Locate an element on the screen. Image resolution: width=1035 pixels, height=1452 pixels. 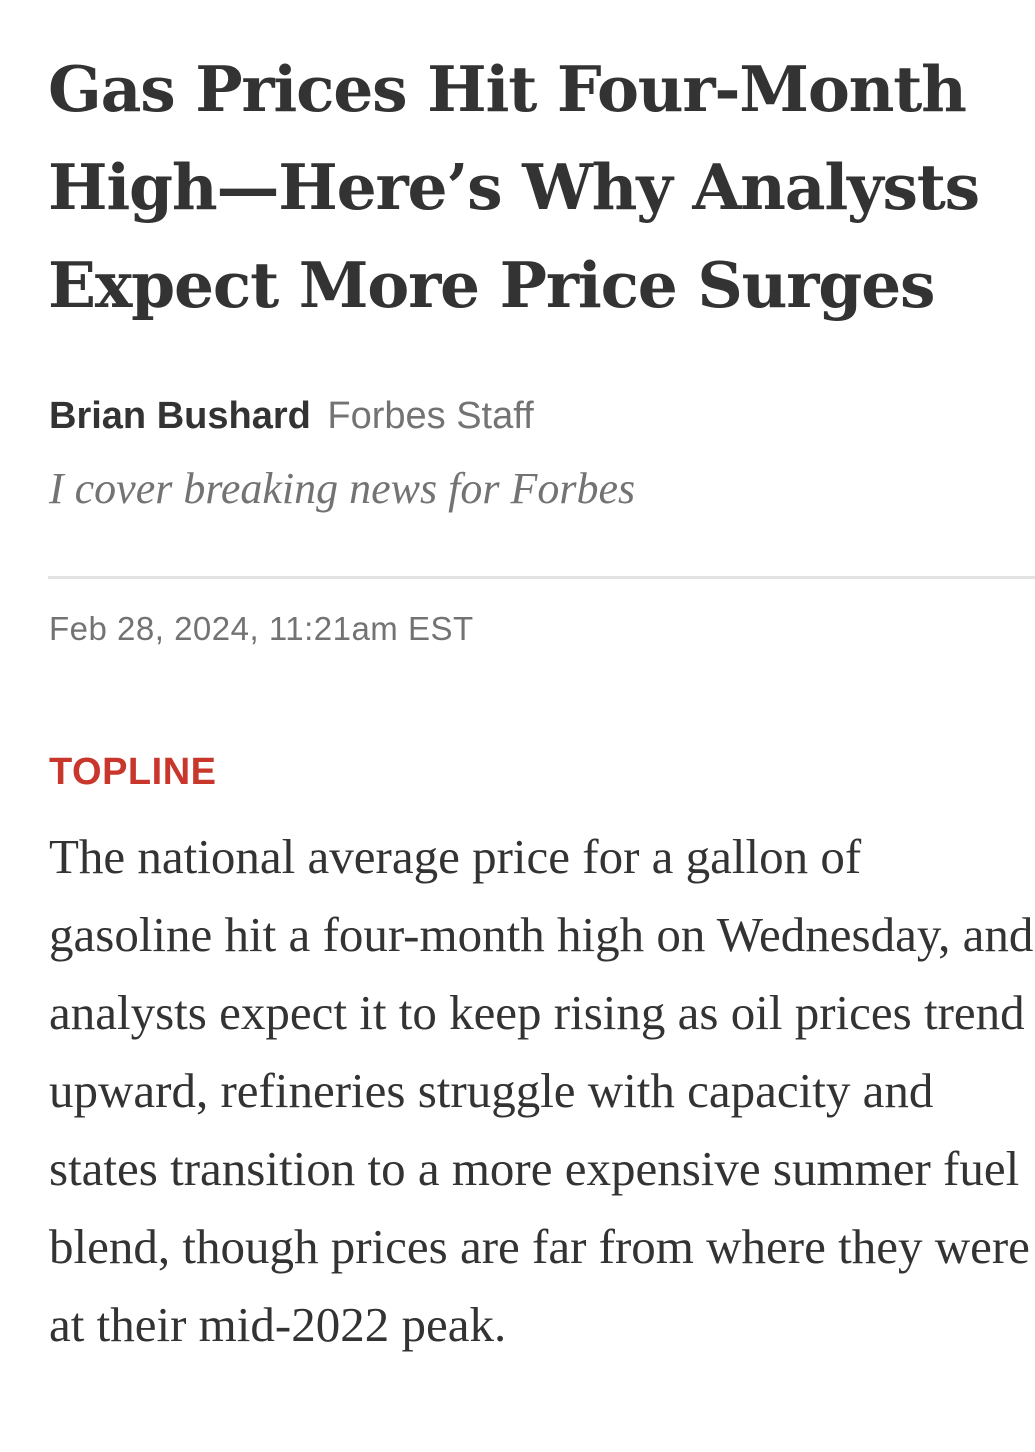
section-label-topline: TOPLINE is located at coordinates (133, 772).